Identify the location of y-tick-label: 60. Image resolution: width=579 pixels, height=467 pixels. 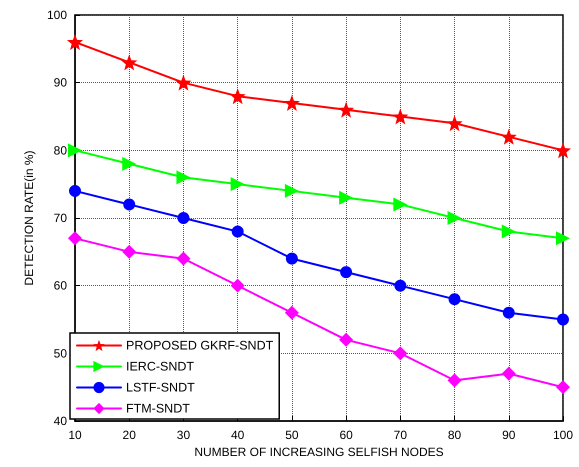
(61, 285).